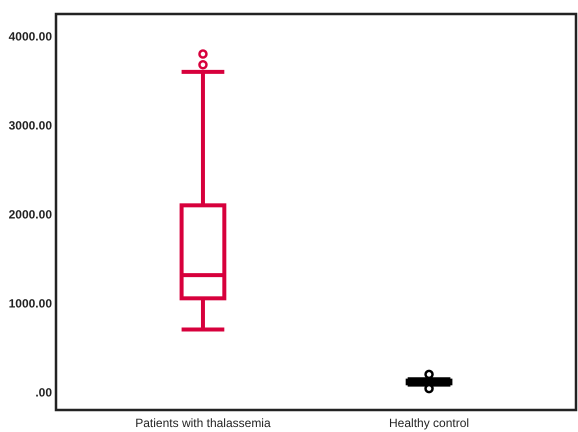 This screenshot has height=432, width=578. I want to click on x-tick-label: Healthy control, so click(429, 423).